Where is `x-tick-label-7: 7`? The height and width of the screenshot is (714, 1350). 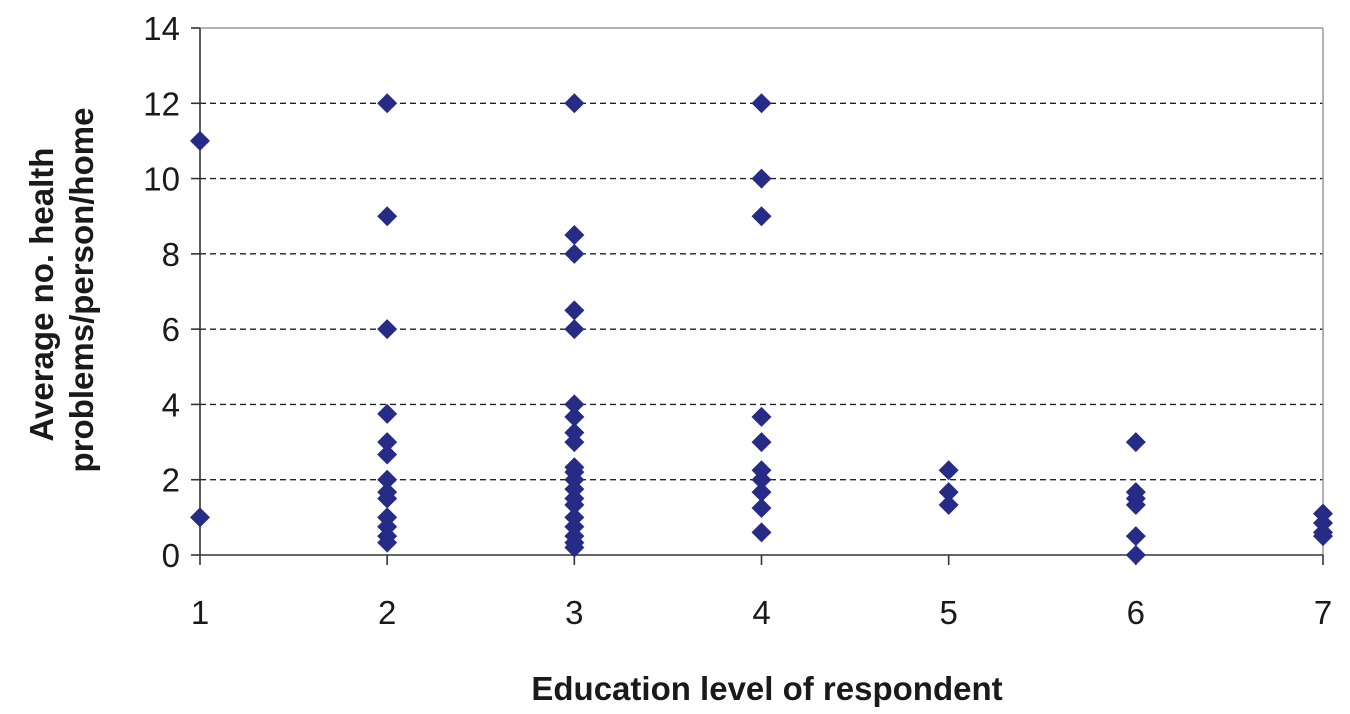
x-tick-label-7: 7 is located at coordinates (1323, 612).